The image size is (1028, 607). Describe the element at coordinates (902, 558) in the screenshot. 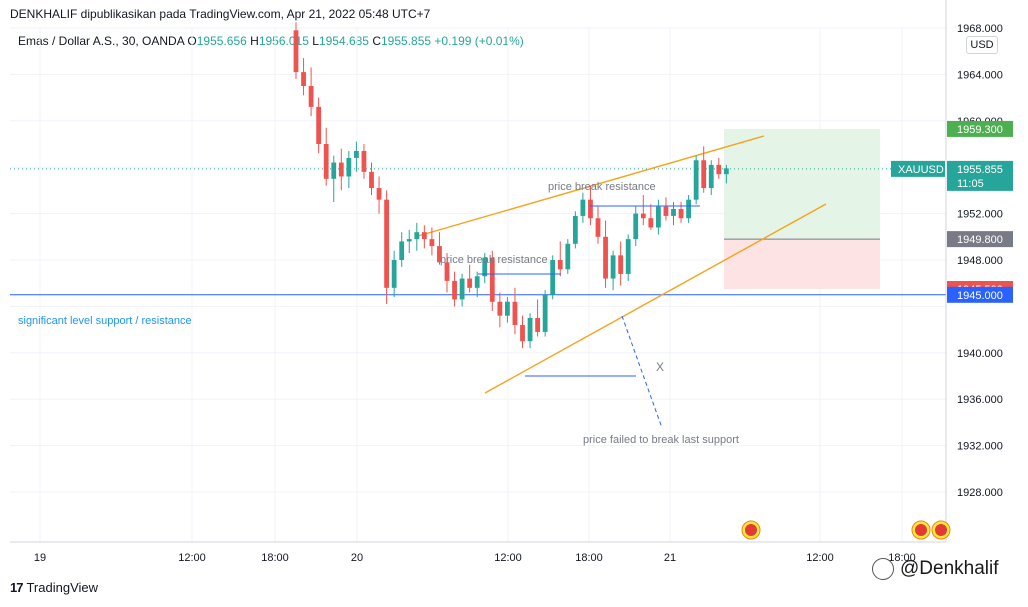

I see `time-tick: 18:00` at that location.